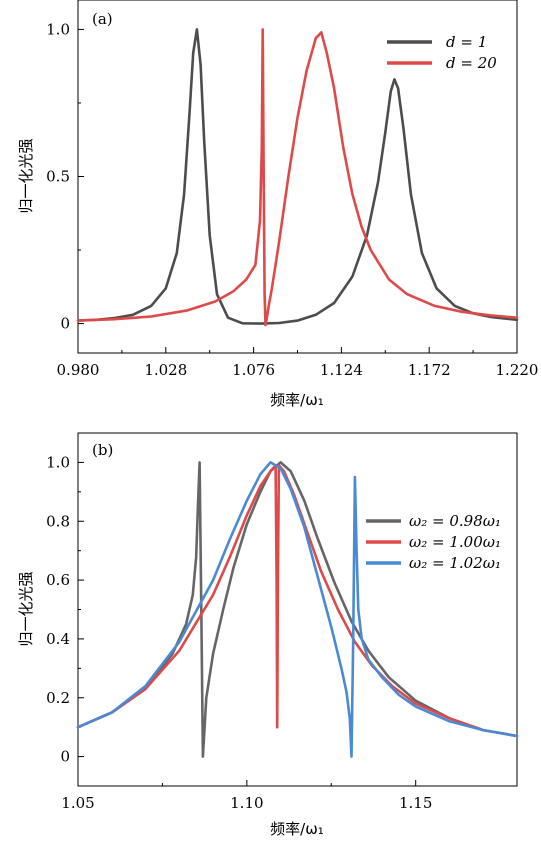 The image size is (541, 841). I want to click on y-tick-label: 0.2, so click(58, 698).